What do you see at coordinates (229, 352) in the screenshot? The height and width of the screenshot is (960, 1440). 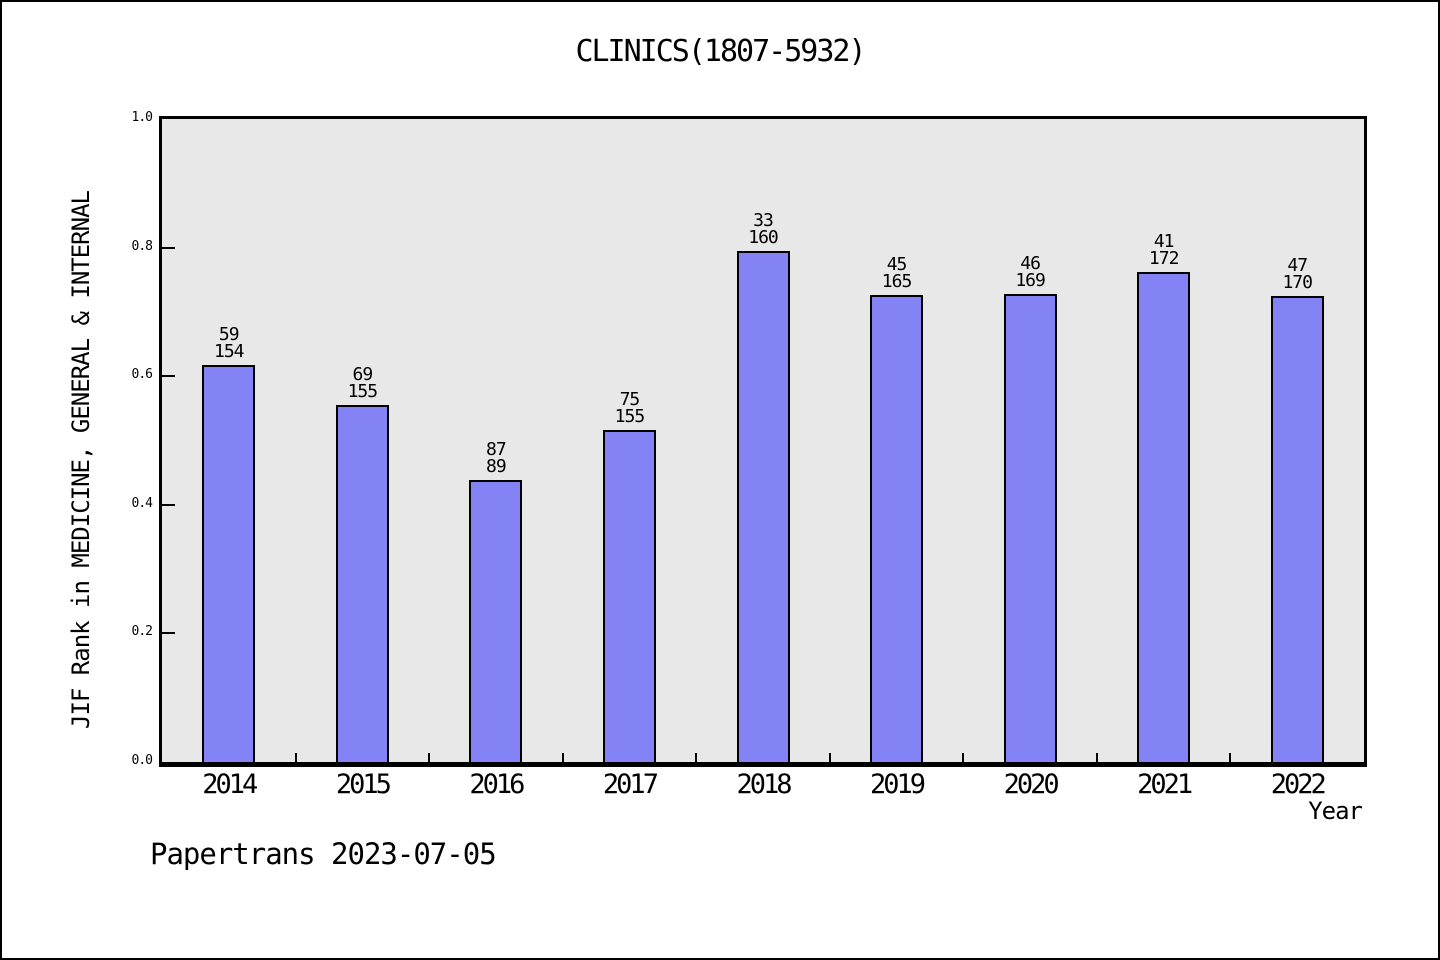 I see `bar-value-line: 154` at bounding box center [229, 352].